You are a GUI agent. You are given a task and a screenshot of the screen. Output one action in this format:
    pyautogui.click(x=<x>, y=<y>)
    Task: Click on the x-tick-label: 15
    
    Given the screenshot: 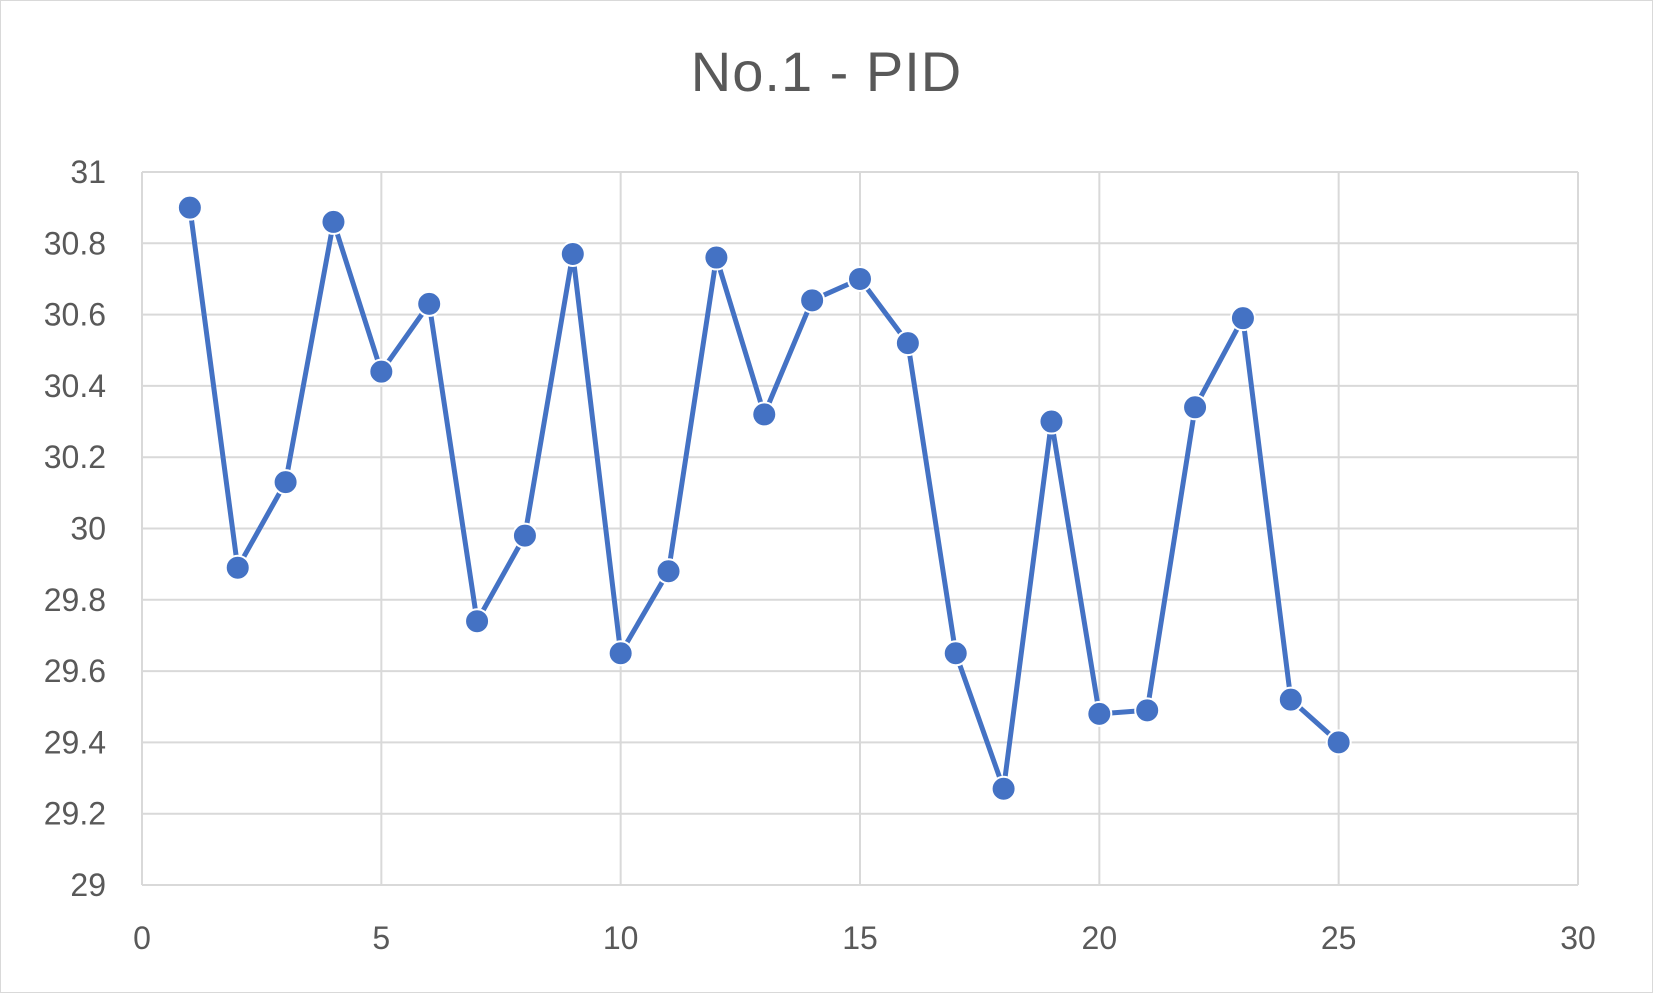 What is the action you would take?
    pyautogui.click(x=860, y=938)
    